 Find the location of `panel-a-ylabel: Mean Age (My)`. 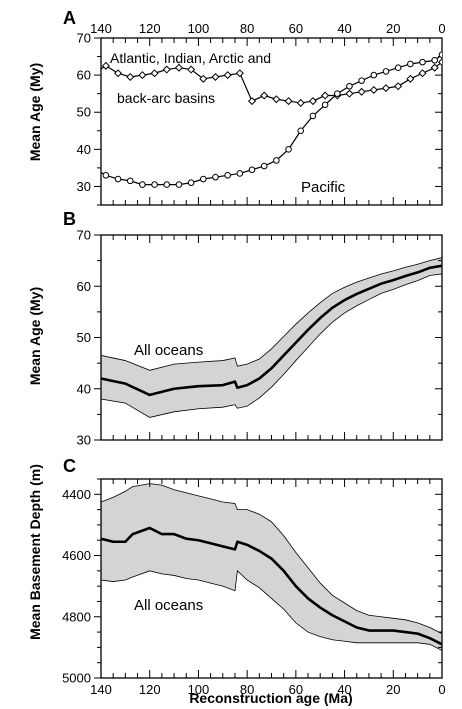

panel-a-ylabel: Mean Age (My) is located at coordinates (35, 112).